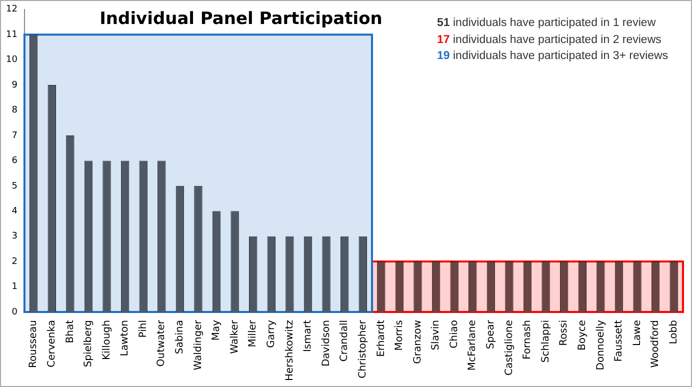 This screenshot has height=387, width=692. I want to click on annotation: 19 individuals have participated in 3+ reviews, so click(552, 56).